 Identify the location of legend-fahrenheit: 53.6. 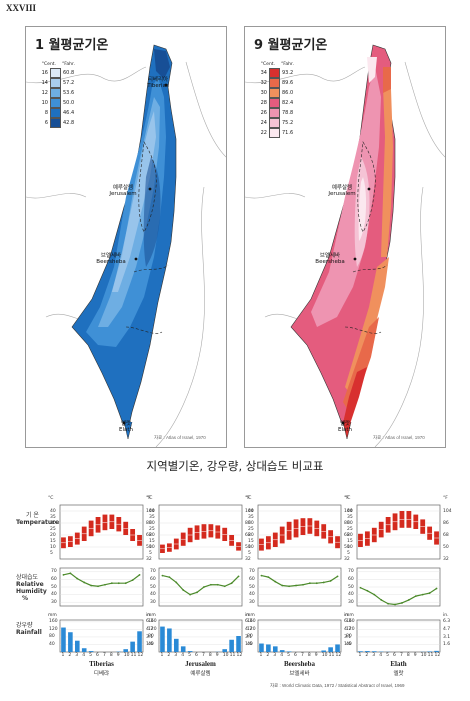
(69, 93).